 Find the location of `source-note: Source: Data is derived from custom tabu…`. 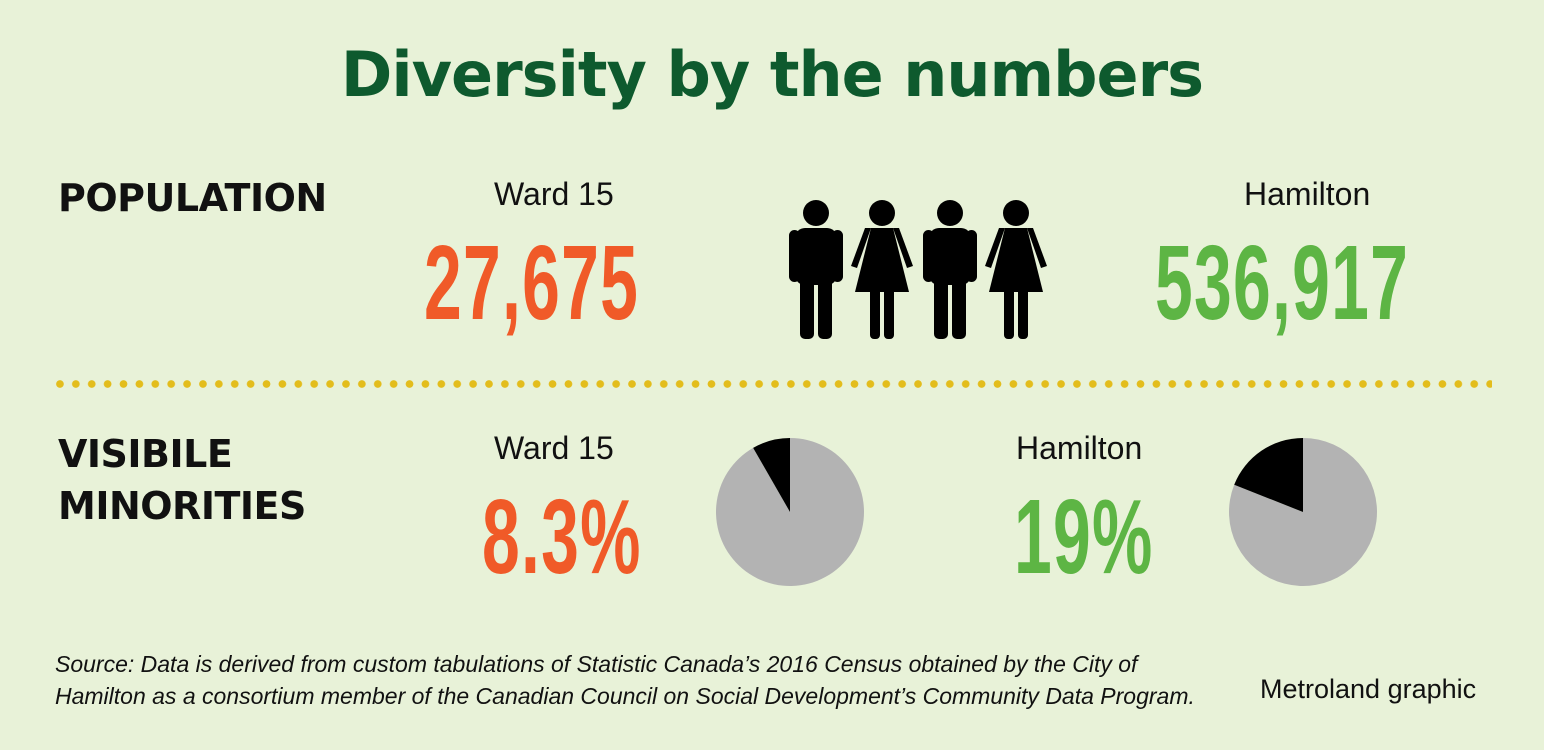

source-note: Source: Data is derived from custom tabu… is located at coordinates (645, 680).